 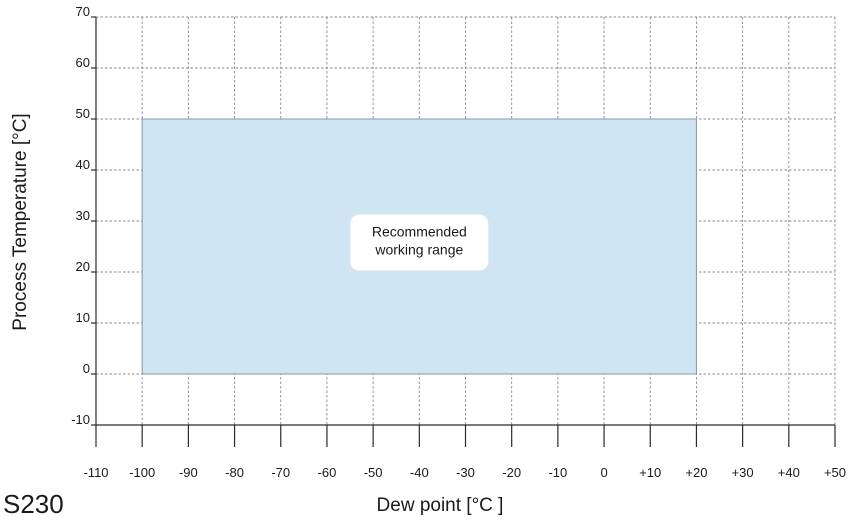 What do you see at coordinates (511, 472) in the screenshot?
I see `x-tick-label: -20` at bounding box center [511, 472].